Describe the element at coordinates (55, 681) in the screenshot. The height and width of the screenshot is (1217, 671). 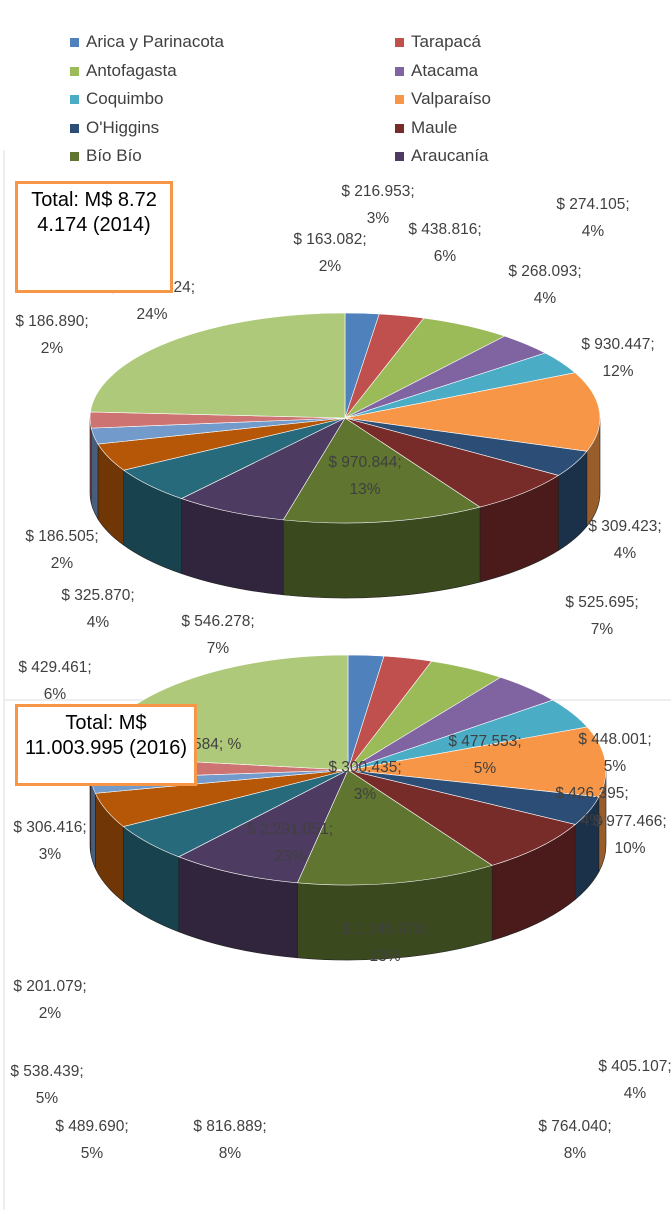
I see `data-label: $ 429.461; 6%` at that location.